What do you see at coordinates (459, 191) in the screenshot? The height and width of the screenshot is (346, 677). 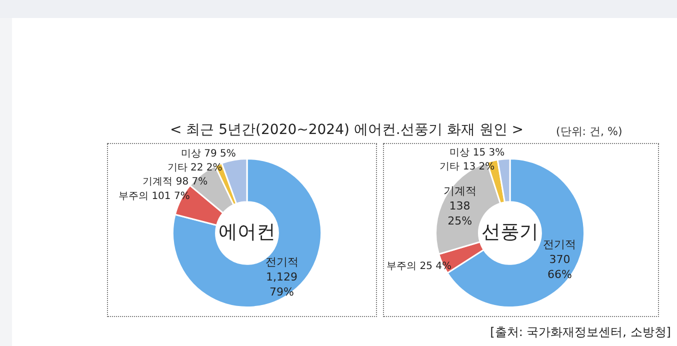 I see `slice-label: 기계적` at bounding box center [459, 191].